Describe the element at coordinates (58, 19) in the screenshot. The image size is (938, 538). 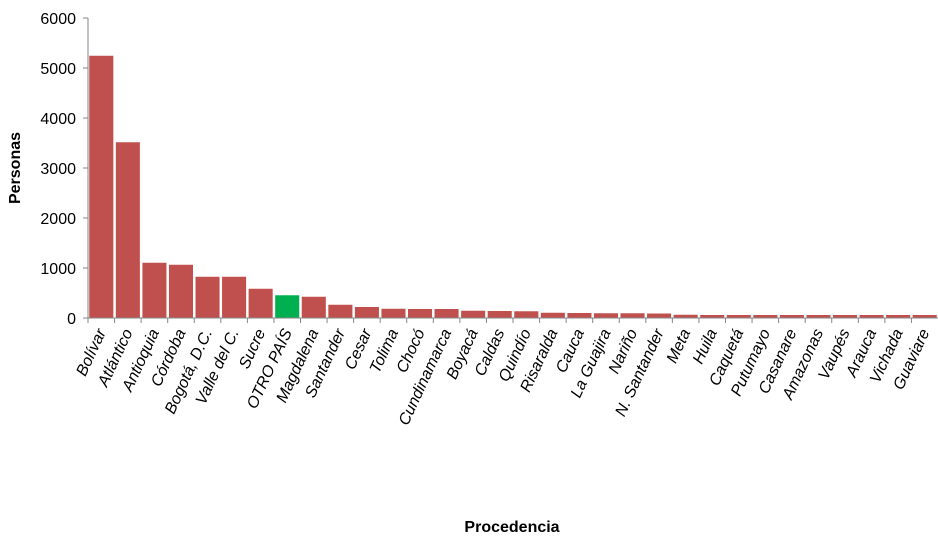
I see `y-tick-label: 6000` at that location.